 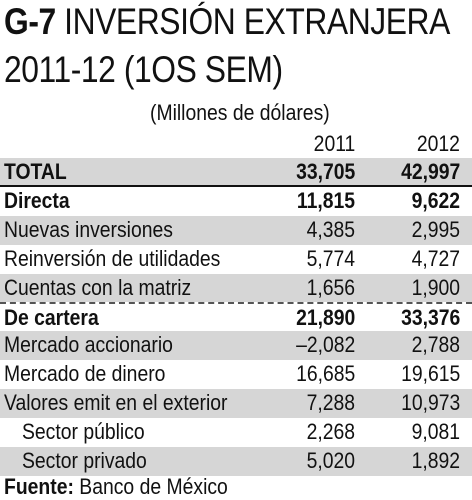 What do you see at coordinates (430, 403) in the screenshot?
I see `row-value-2012: 10,973` at bounding box center [430, 403].